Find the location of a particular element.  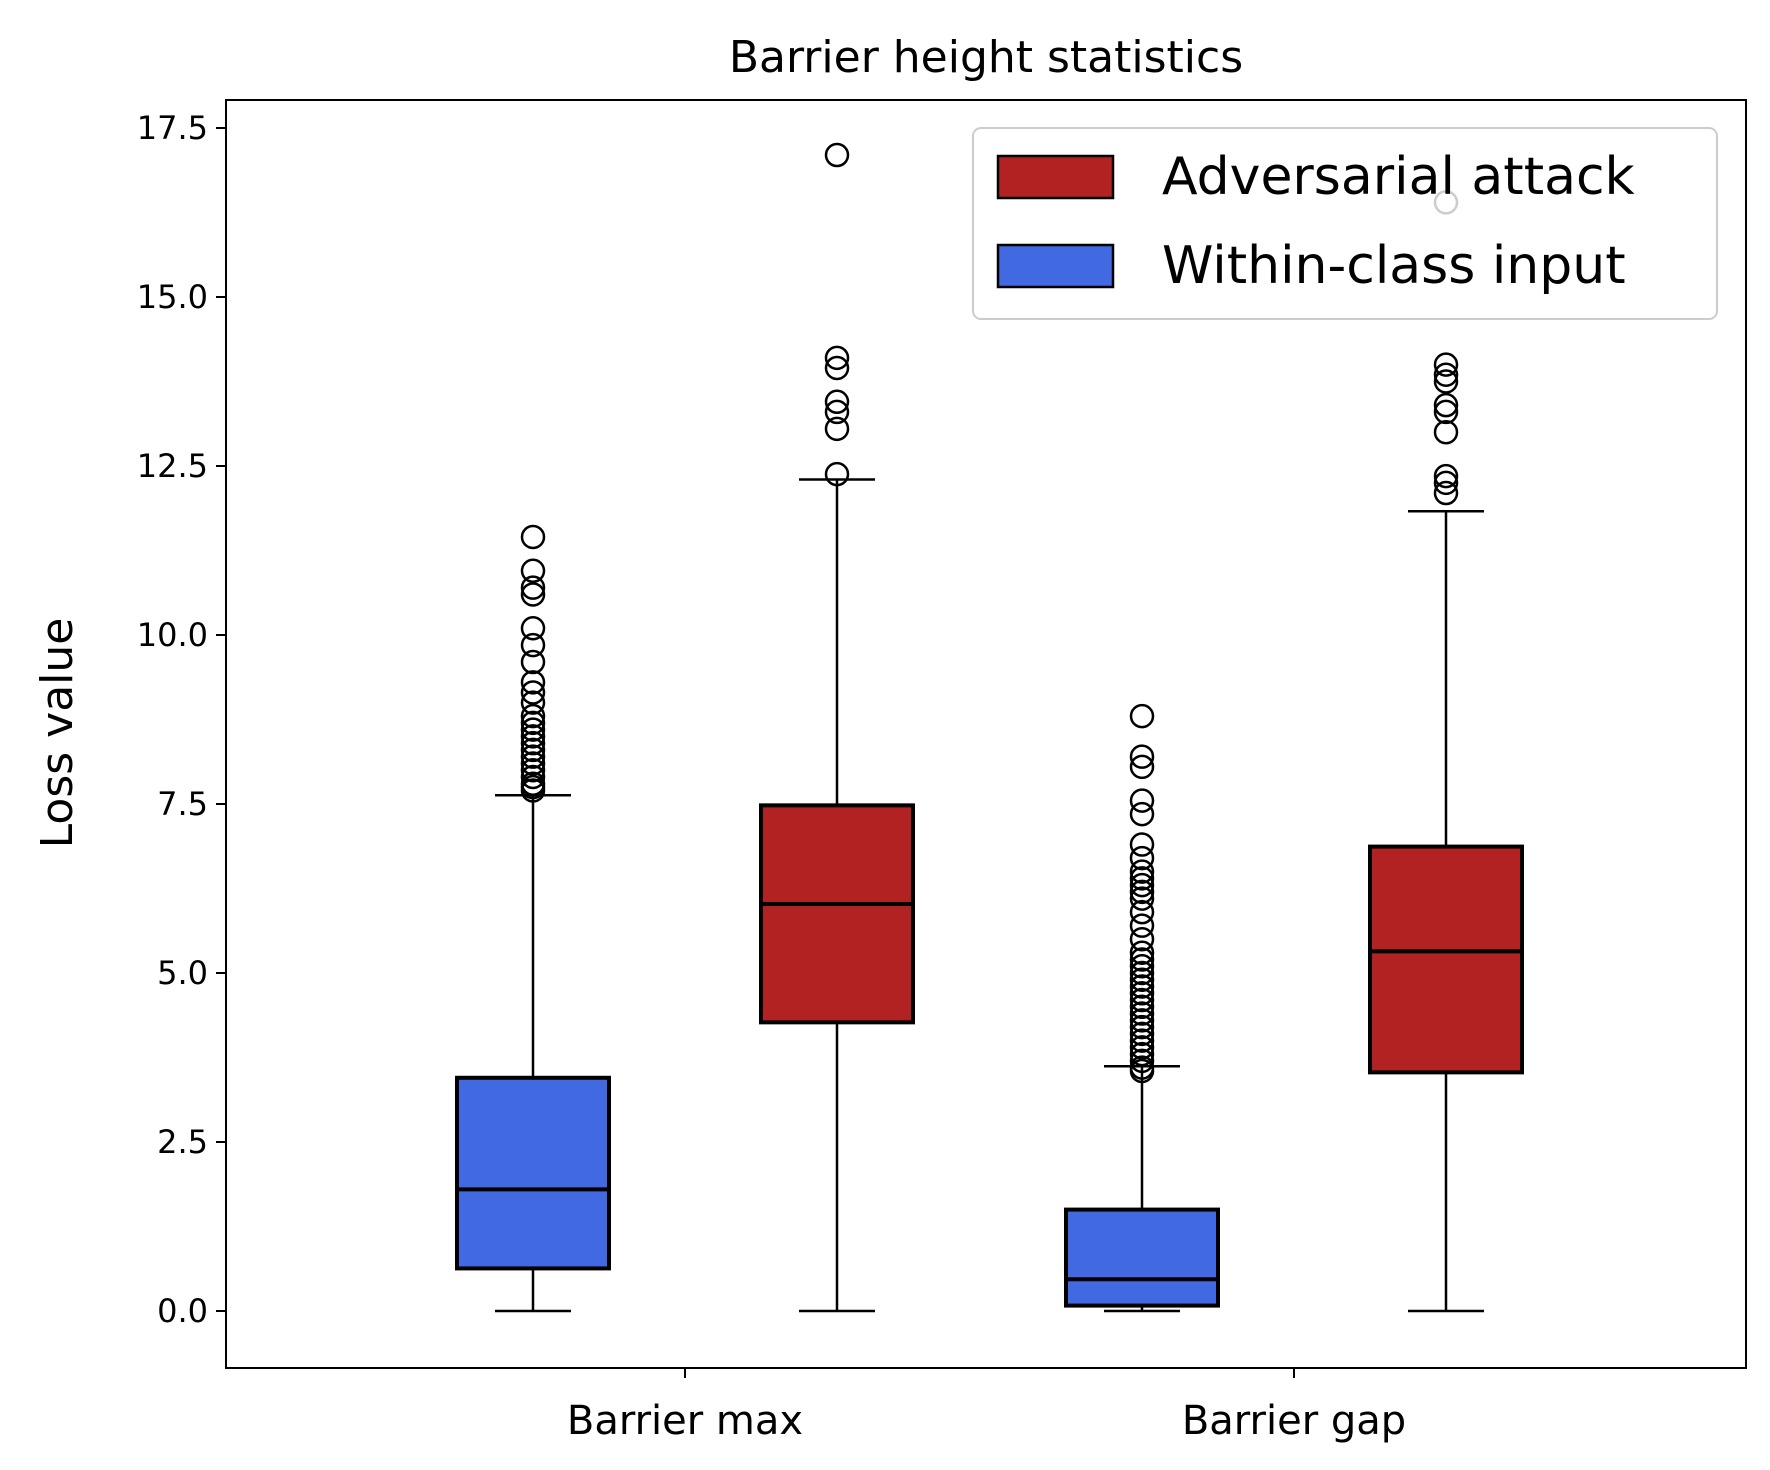

y-axis: 0.0 2.5 5.0 7.5 10.0 12.5 15.0 17.5 is located at coordinates (181, 719).